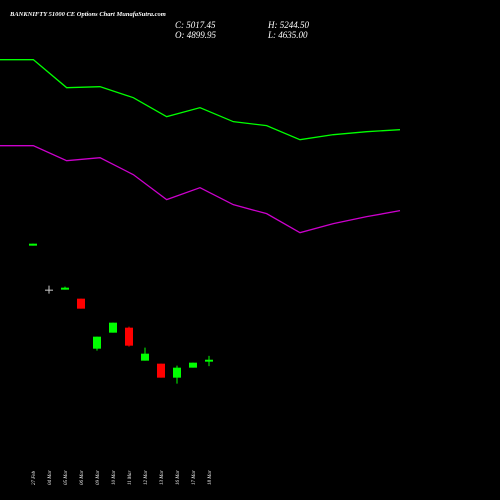 This screenshot has width=500, height=500. Describe the element at coordinates (146, 477) in the screenshot. I see `x-tick-label: 12 Mar` at that location.